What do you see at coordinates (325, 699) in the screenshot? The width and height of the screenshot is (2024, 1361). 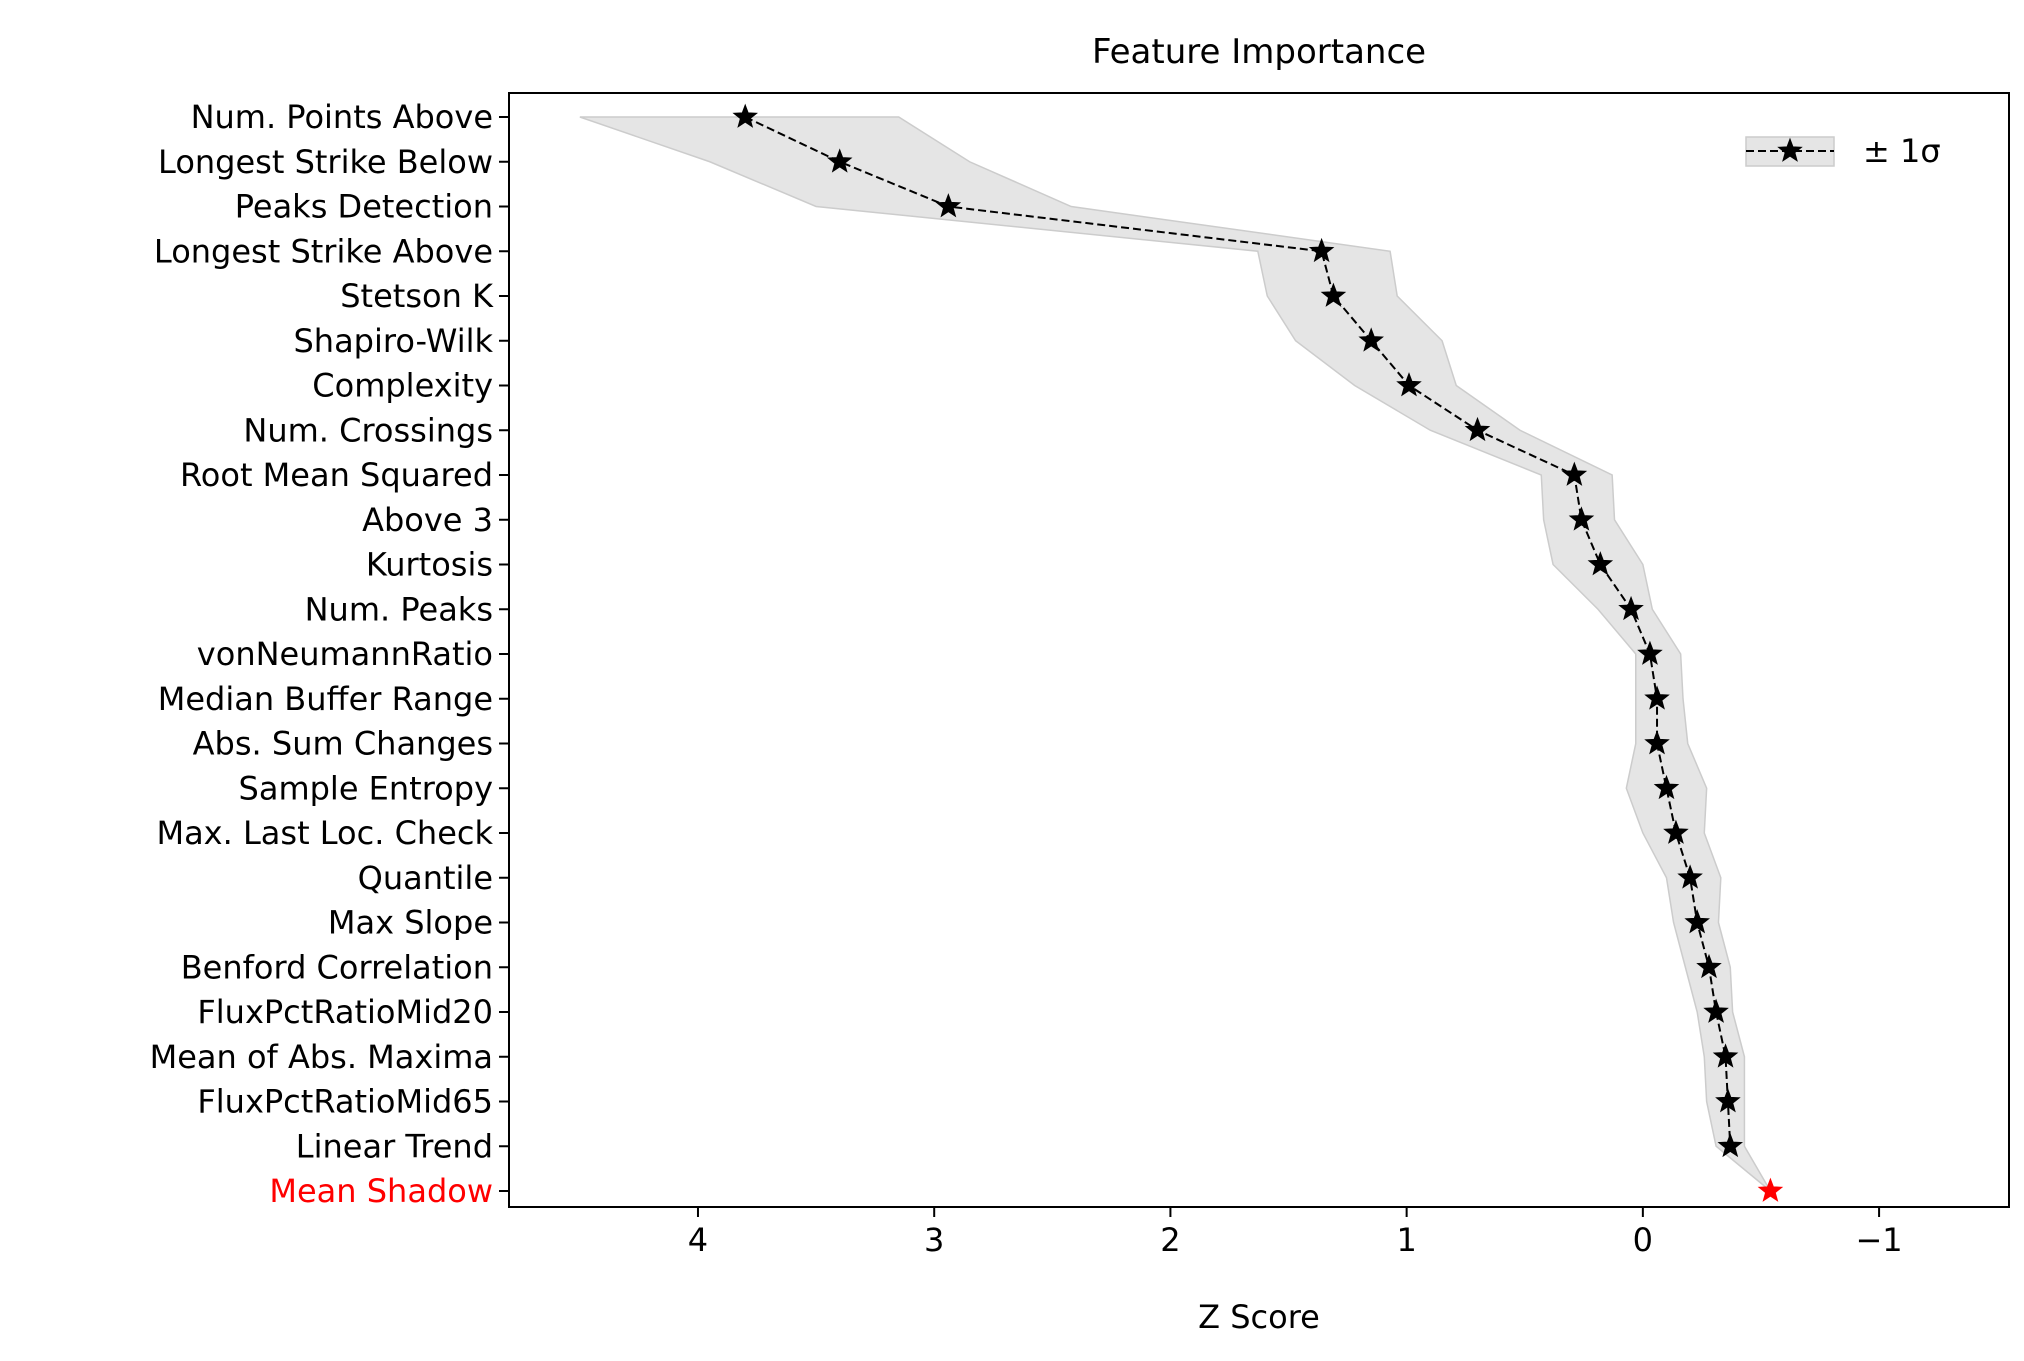 I see `y-tick-label: Median Buffer Range` at bounding box center [325, 699].